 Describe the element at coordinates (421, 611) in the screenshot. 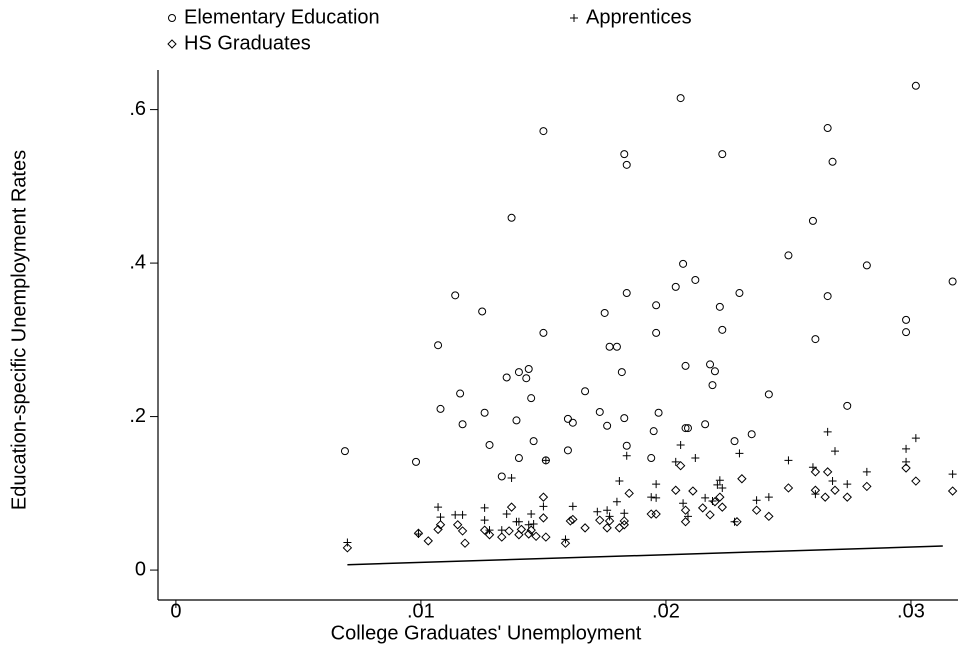

I see `x-tick-label: .01` at that location.